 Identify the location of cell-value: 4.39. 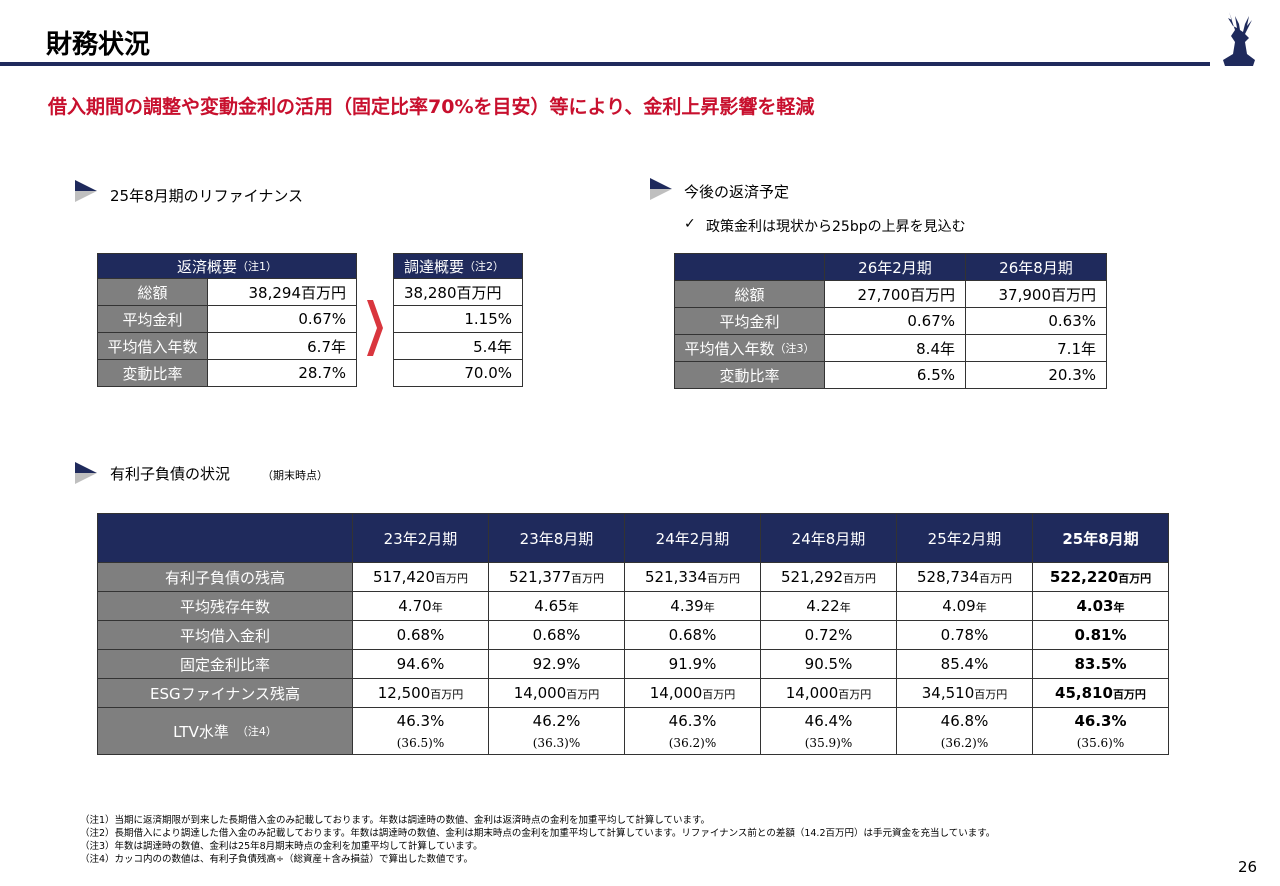
(687, 606).